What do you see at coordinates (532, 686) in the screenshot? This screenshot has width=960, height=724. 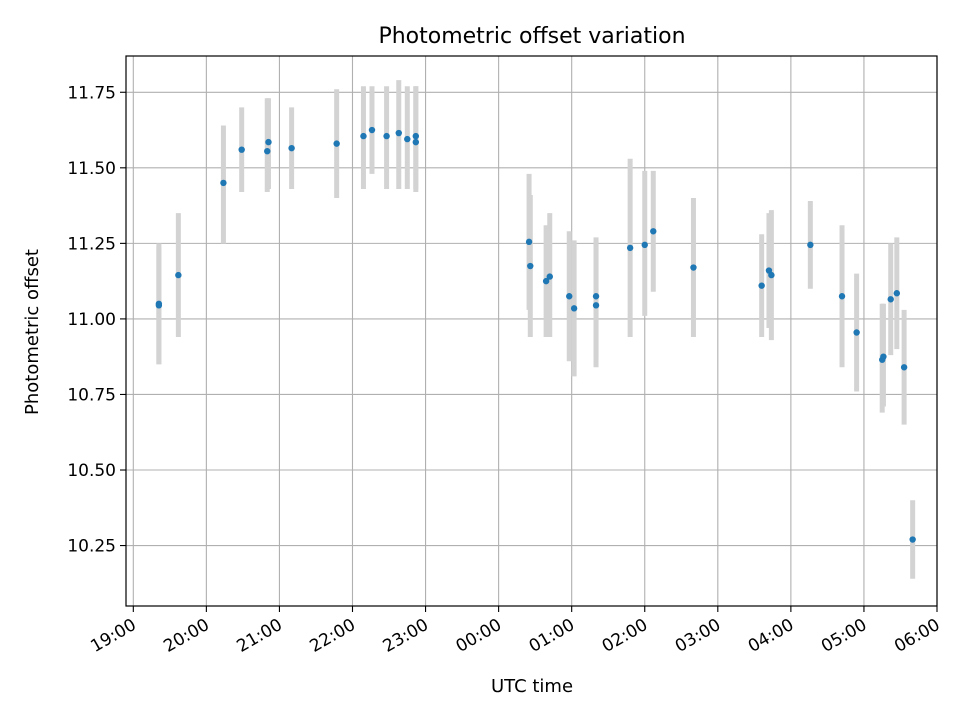 I see `x-axis-label: UTC time` at bounding box center [532, 686].